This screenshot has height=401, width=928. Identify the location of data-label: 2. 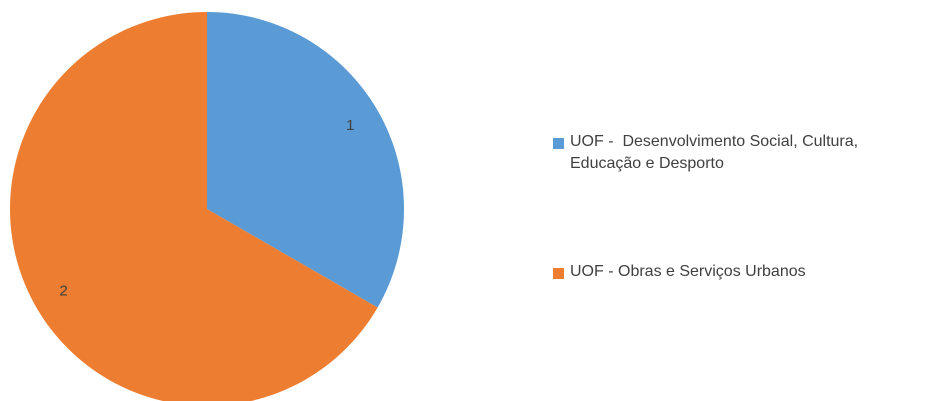
(64, 291).